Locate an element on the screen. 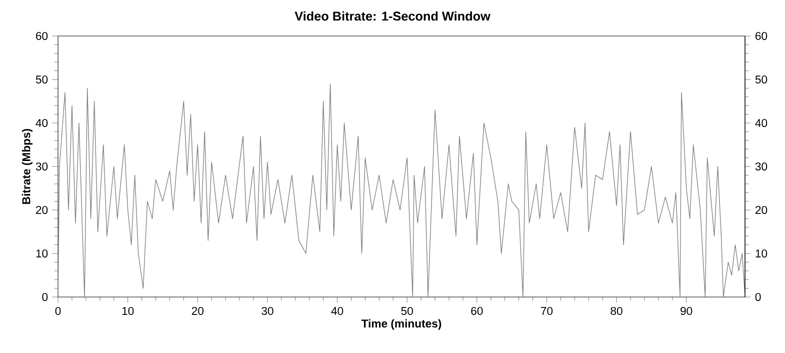  y2-tick-label: 0 is located at coordinates (758, 296).